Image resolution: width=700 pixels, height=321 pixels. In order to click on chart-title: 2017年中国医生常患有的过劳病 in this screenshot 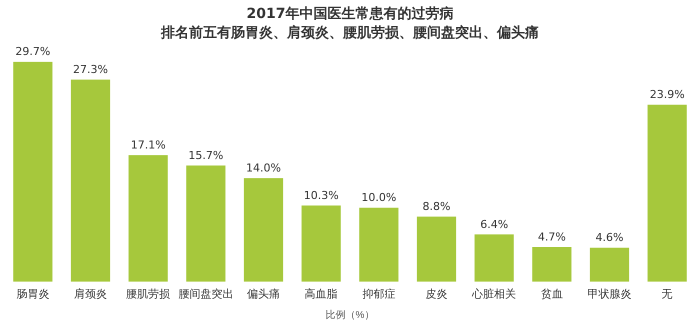, I will do `click(350, 13)`.